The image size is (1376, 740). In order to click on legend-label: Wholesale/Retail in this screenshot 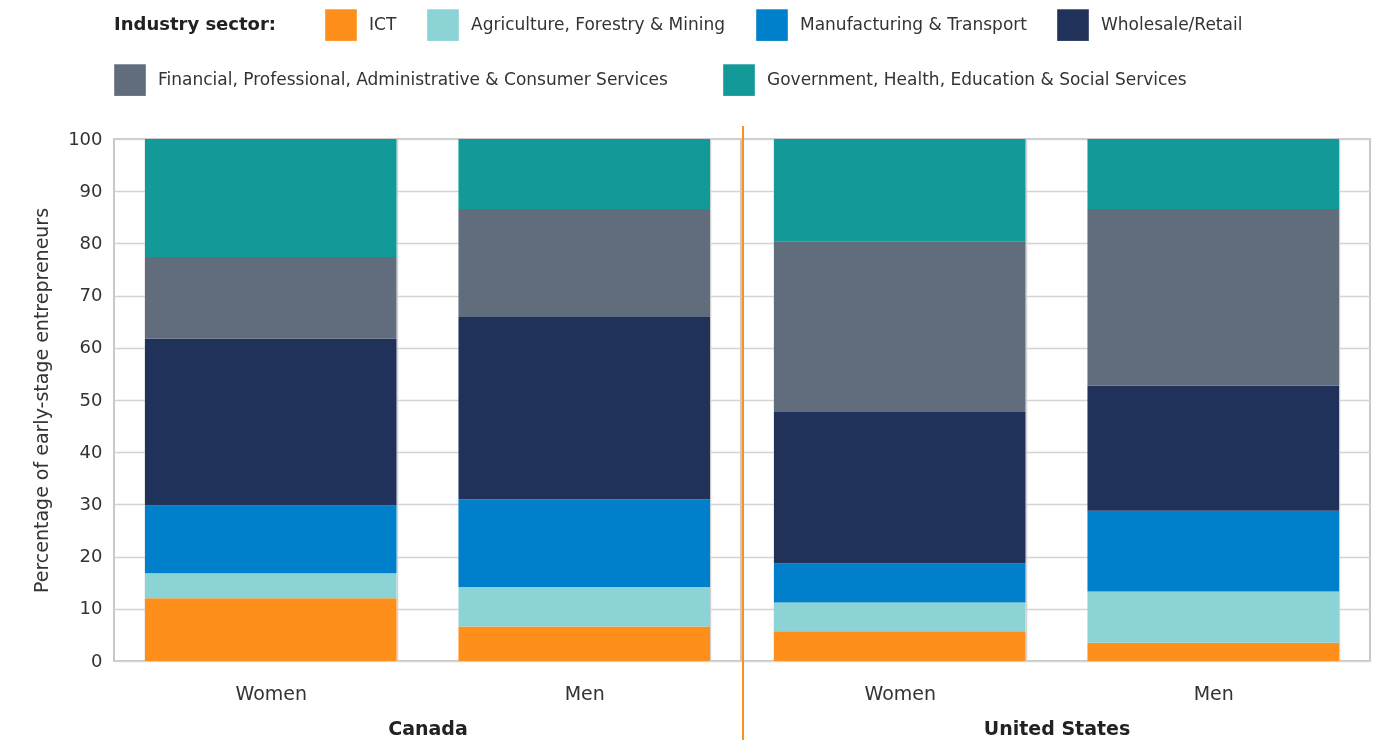, I will do `click(1172, 24)`.